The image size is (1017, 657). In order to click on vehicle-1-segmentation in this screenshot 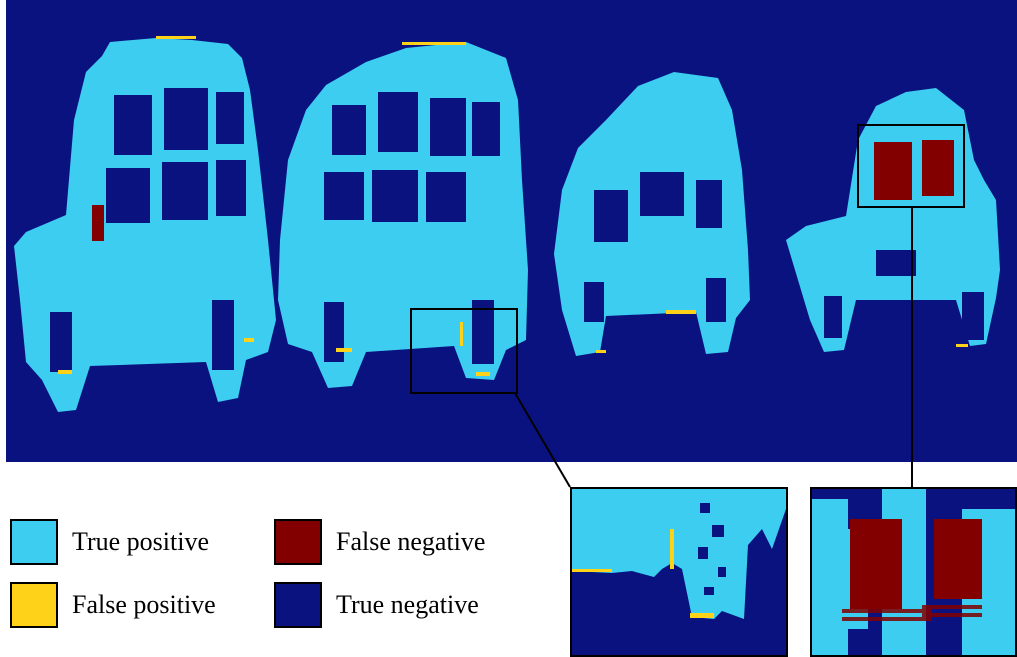, I will do `click(145, 225)`.